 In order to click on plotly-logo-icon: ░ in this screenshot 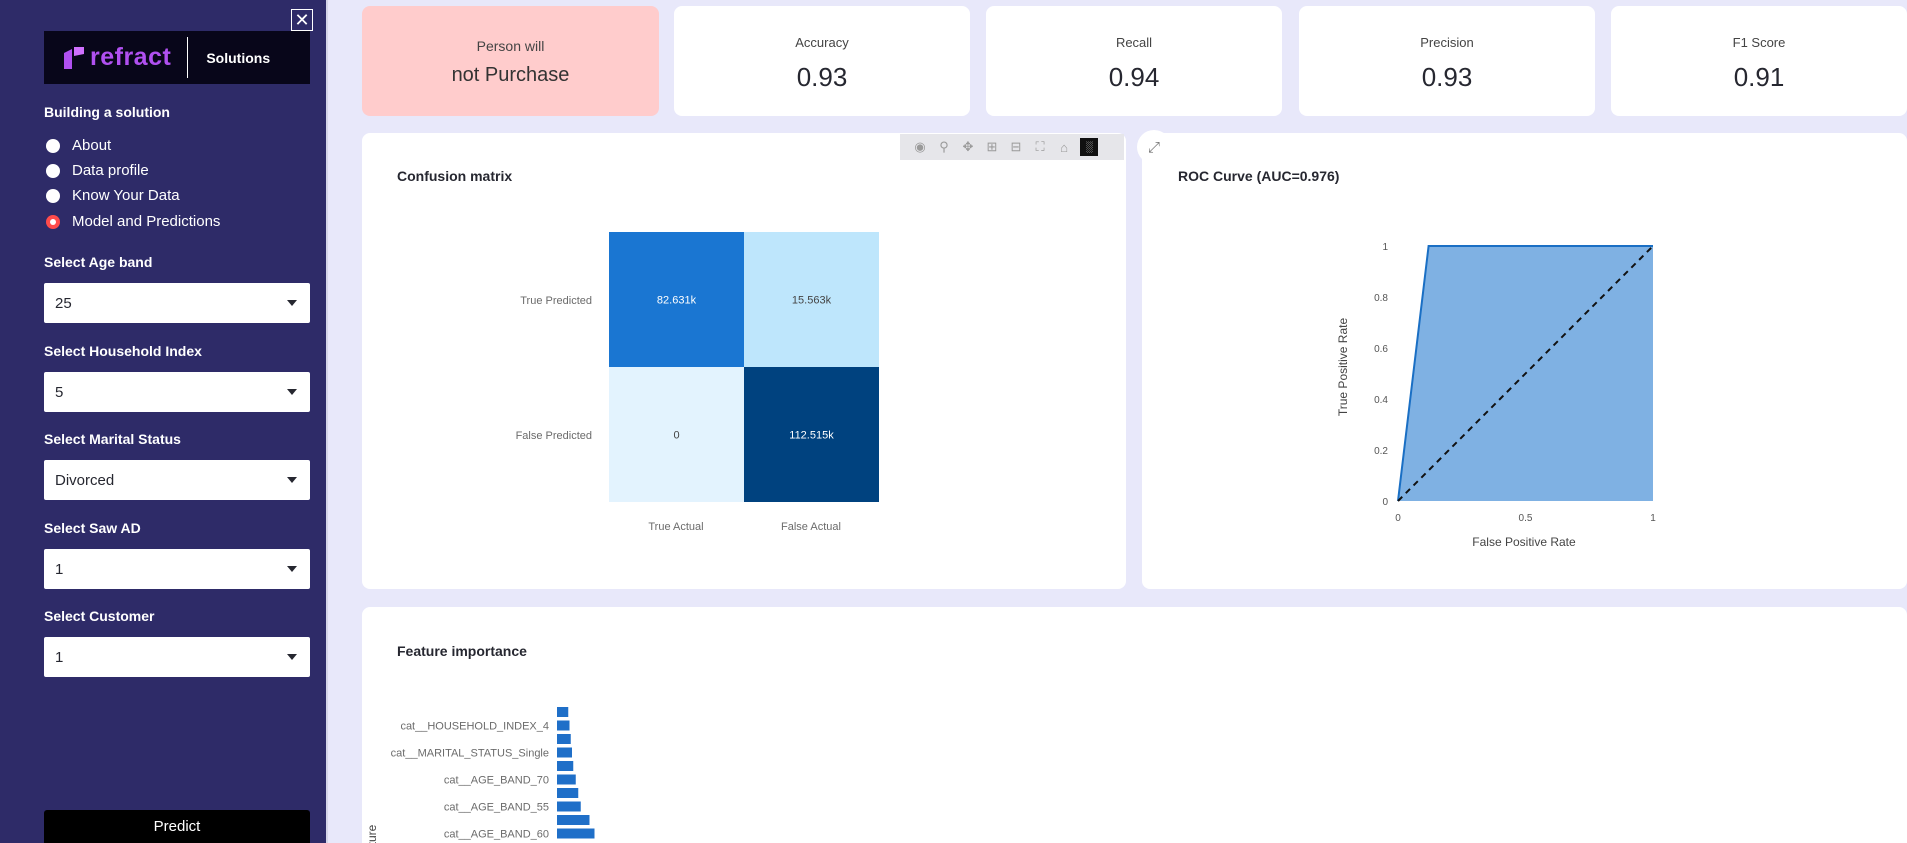, I will do `click(1089, 147)`.